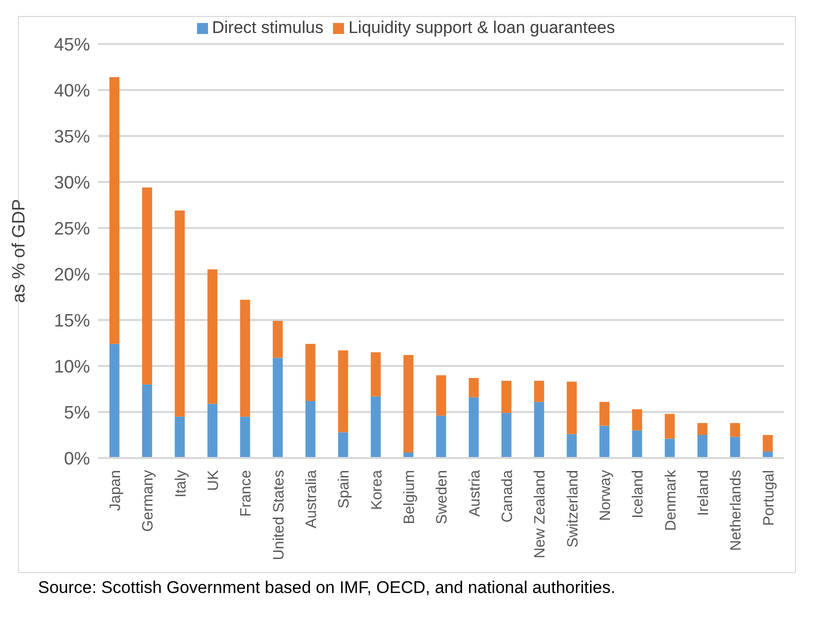 The image size is (814, 619). Describe the element at coordinates (311, 498) in the screenshot. I see `x-tick-label: Australia` at that location.